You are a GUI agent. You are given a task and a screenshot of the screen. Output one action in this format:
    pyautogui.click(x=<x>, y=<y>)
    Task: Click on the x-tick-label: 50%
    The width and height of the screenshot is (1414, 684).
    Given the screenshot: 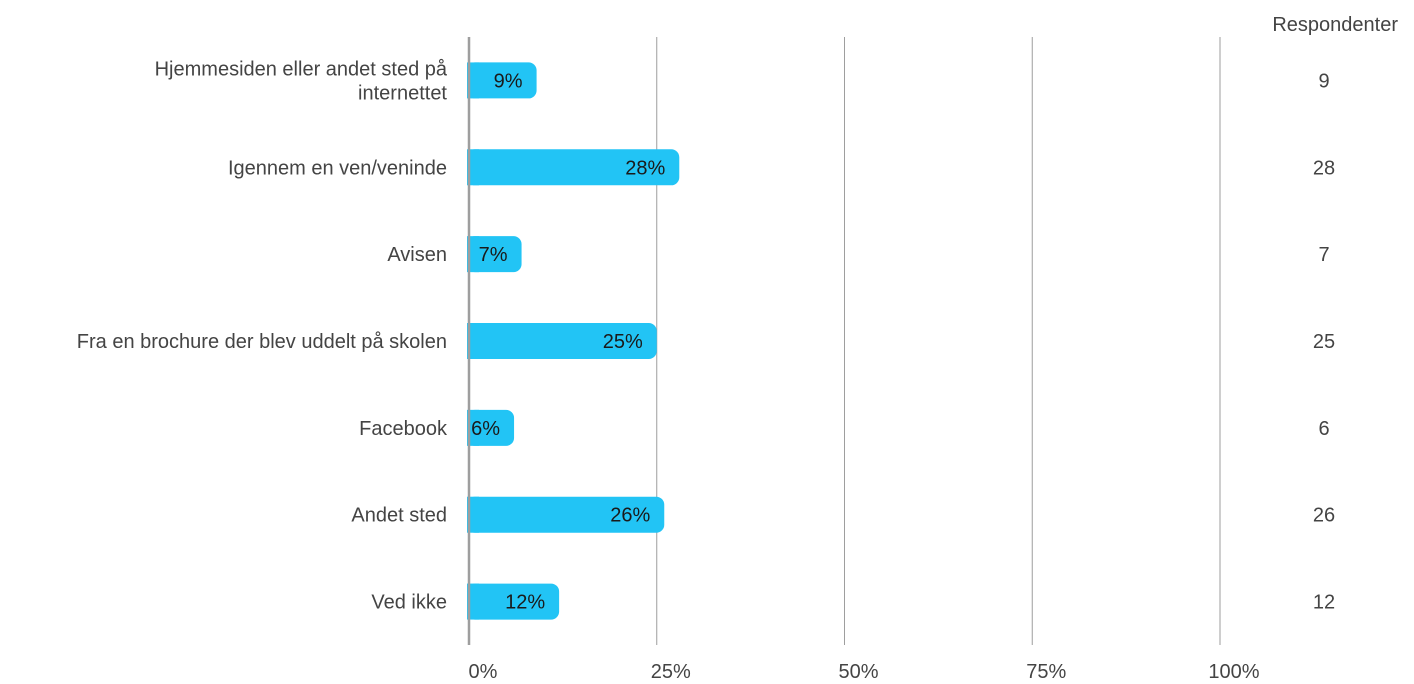 What is the action you would take?
    pyautogui.click(x=858, y=672)
    